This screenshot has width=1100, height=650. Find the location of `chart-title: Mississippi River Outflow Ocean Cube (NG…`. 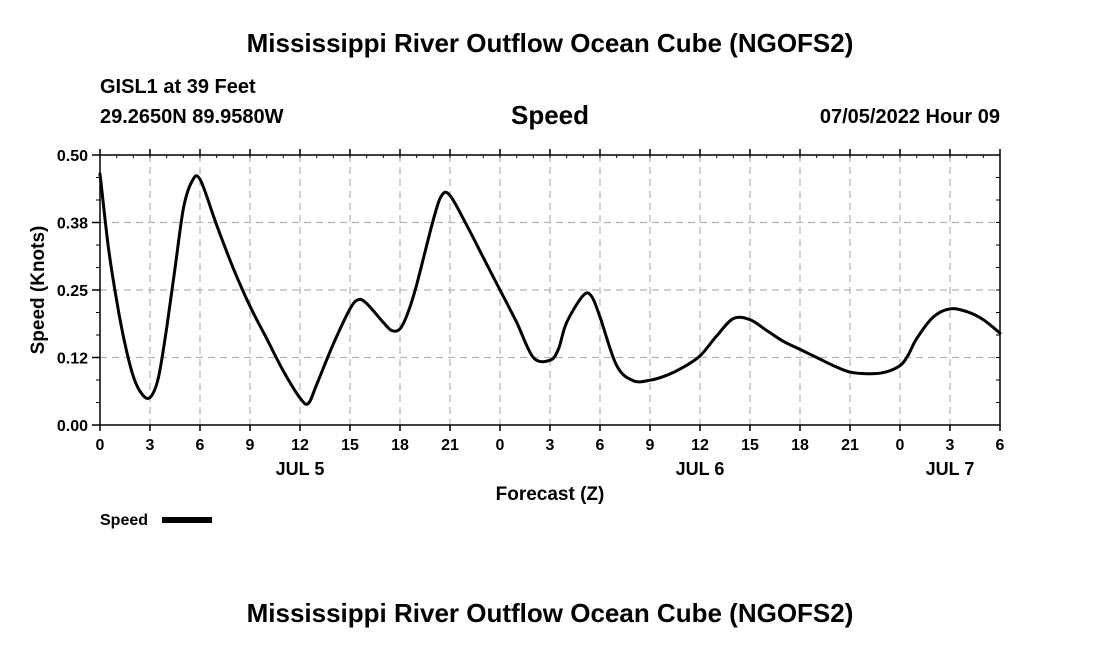

chart-title: Mississippi River Outflow Ocean Cube (NG… is located at coordinates (550, 43).